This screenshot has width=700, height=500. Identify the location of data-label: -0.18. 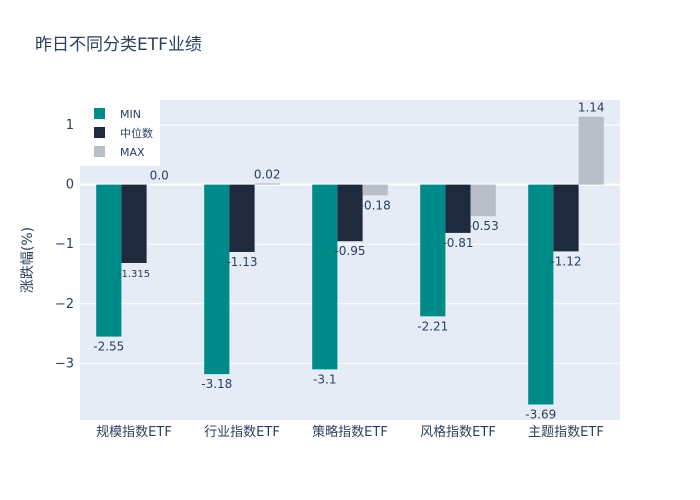
(375, 205).